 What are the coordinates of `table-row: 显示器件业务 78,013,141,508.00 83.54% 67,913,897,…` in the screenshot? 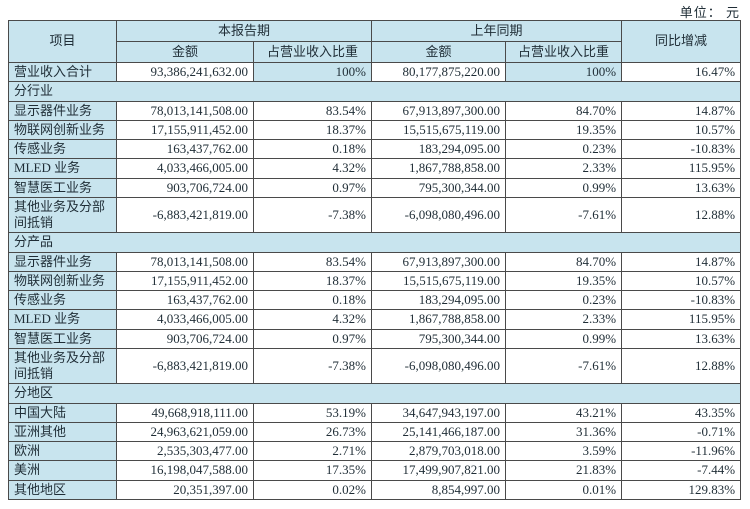 It's located at (375, 261).